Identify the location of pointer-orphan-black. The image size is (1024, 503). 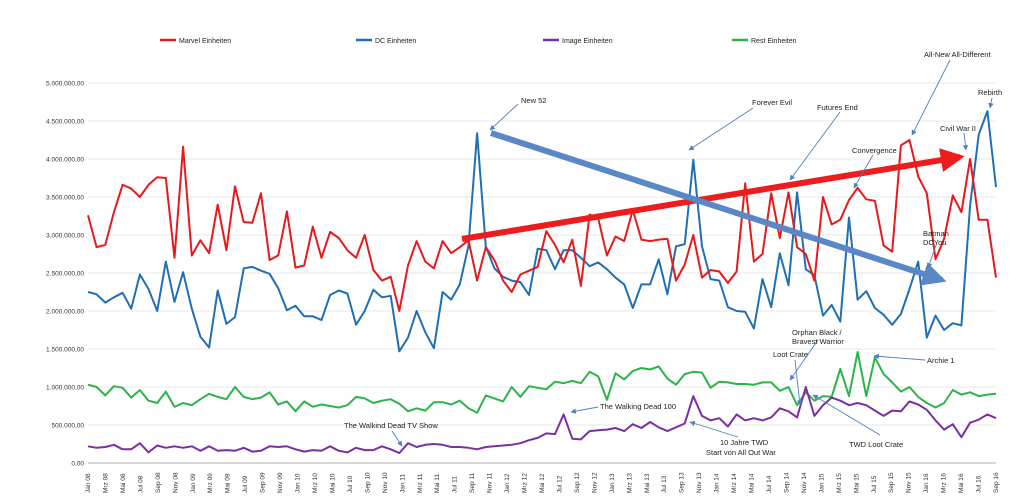
(804, 360).